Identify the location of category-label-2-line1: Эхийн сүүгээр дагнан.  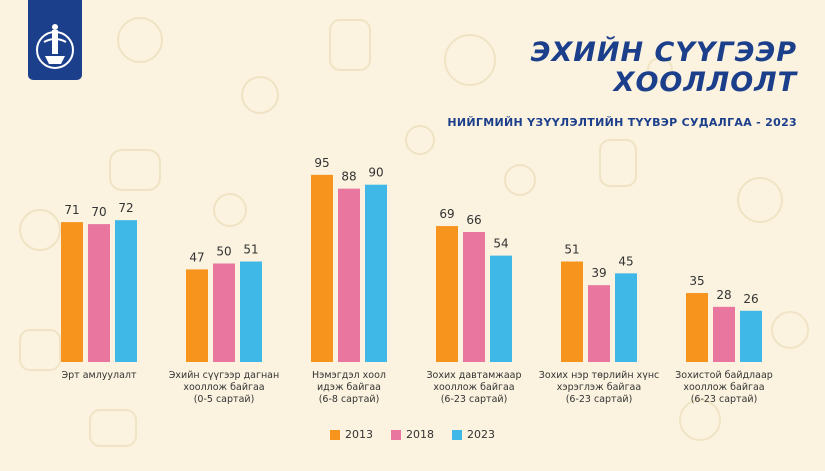
(224, 375).